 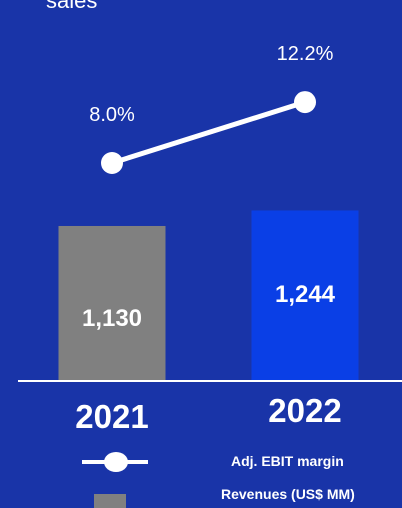 I want to click on legend-line-dot, so click(x=116, y=462).